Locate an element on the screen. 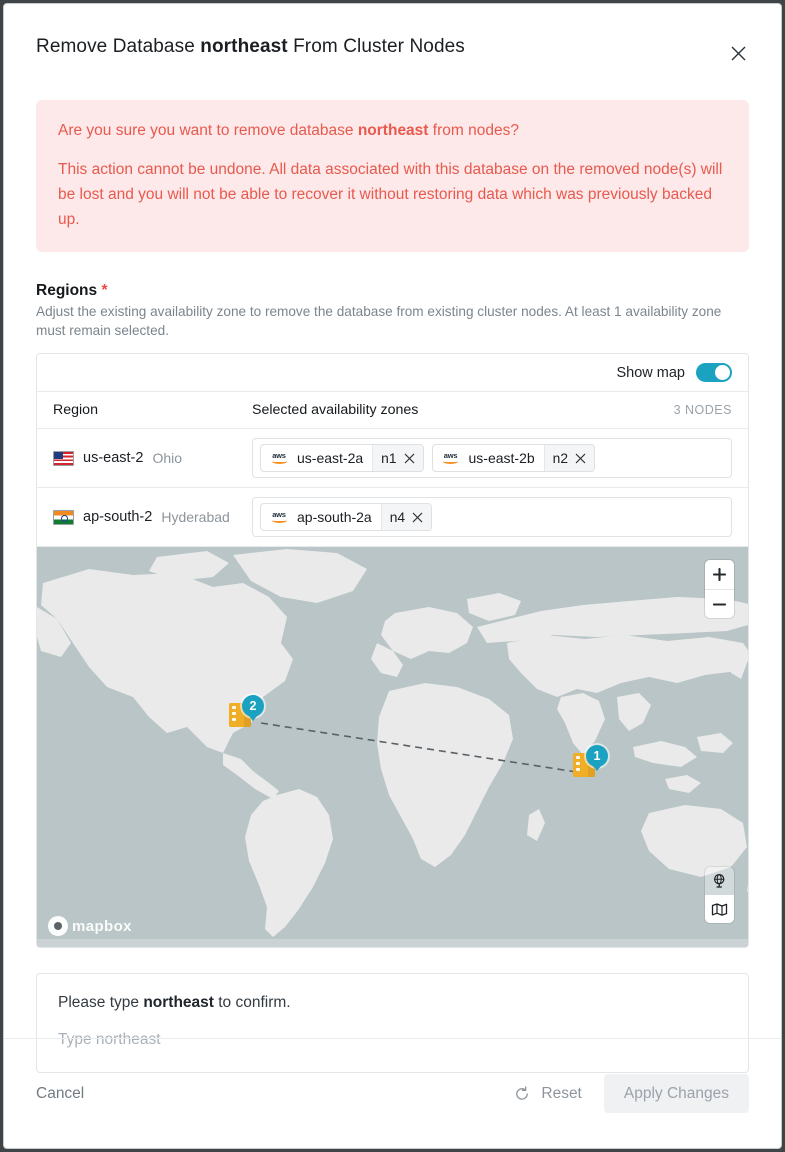 The height and width of the screenshot is (1152, 785). zone-name: us-east-2b is located at coordinates (501, 458).